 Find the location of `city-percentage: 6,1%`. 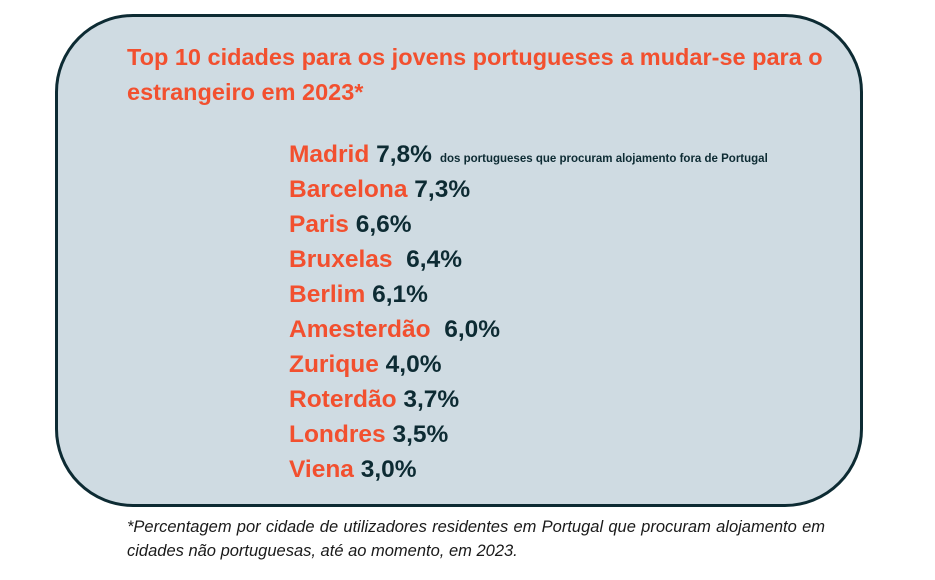

city-percentage: 6,1% is located at coordinates (400, 294).